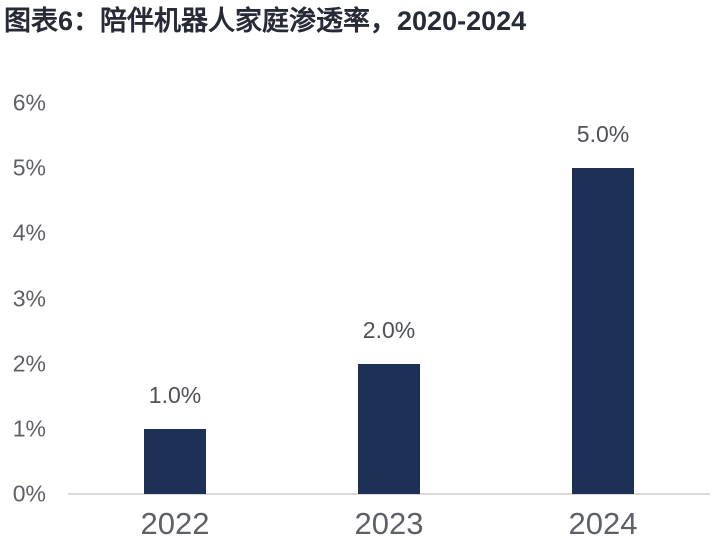  I want to click on x-tick-label: 2022, so click(175, 523).